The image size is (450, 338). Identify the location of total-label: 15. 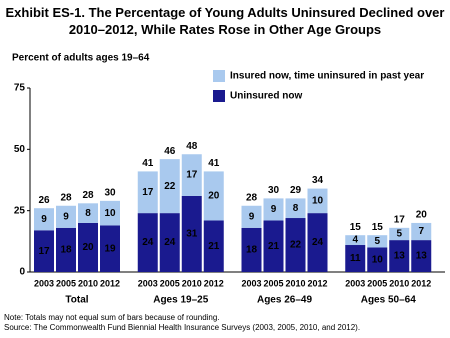
(378, 227).